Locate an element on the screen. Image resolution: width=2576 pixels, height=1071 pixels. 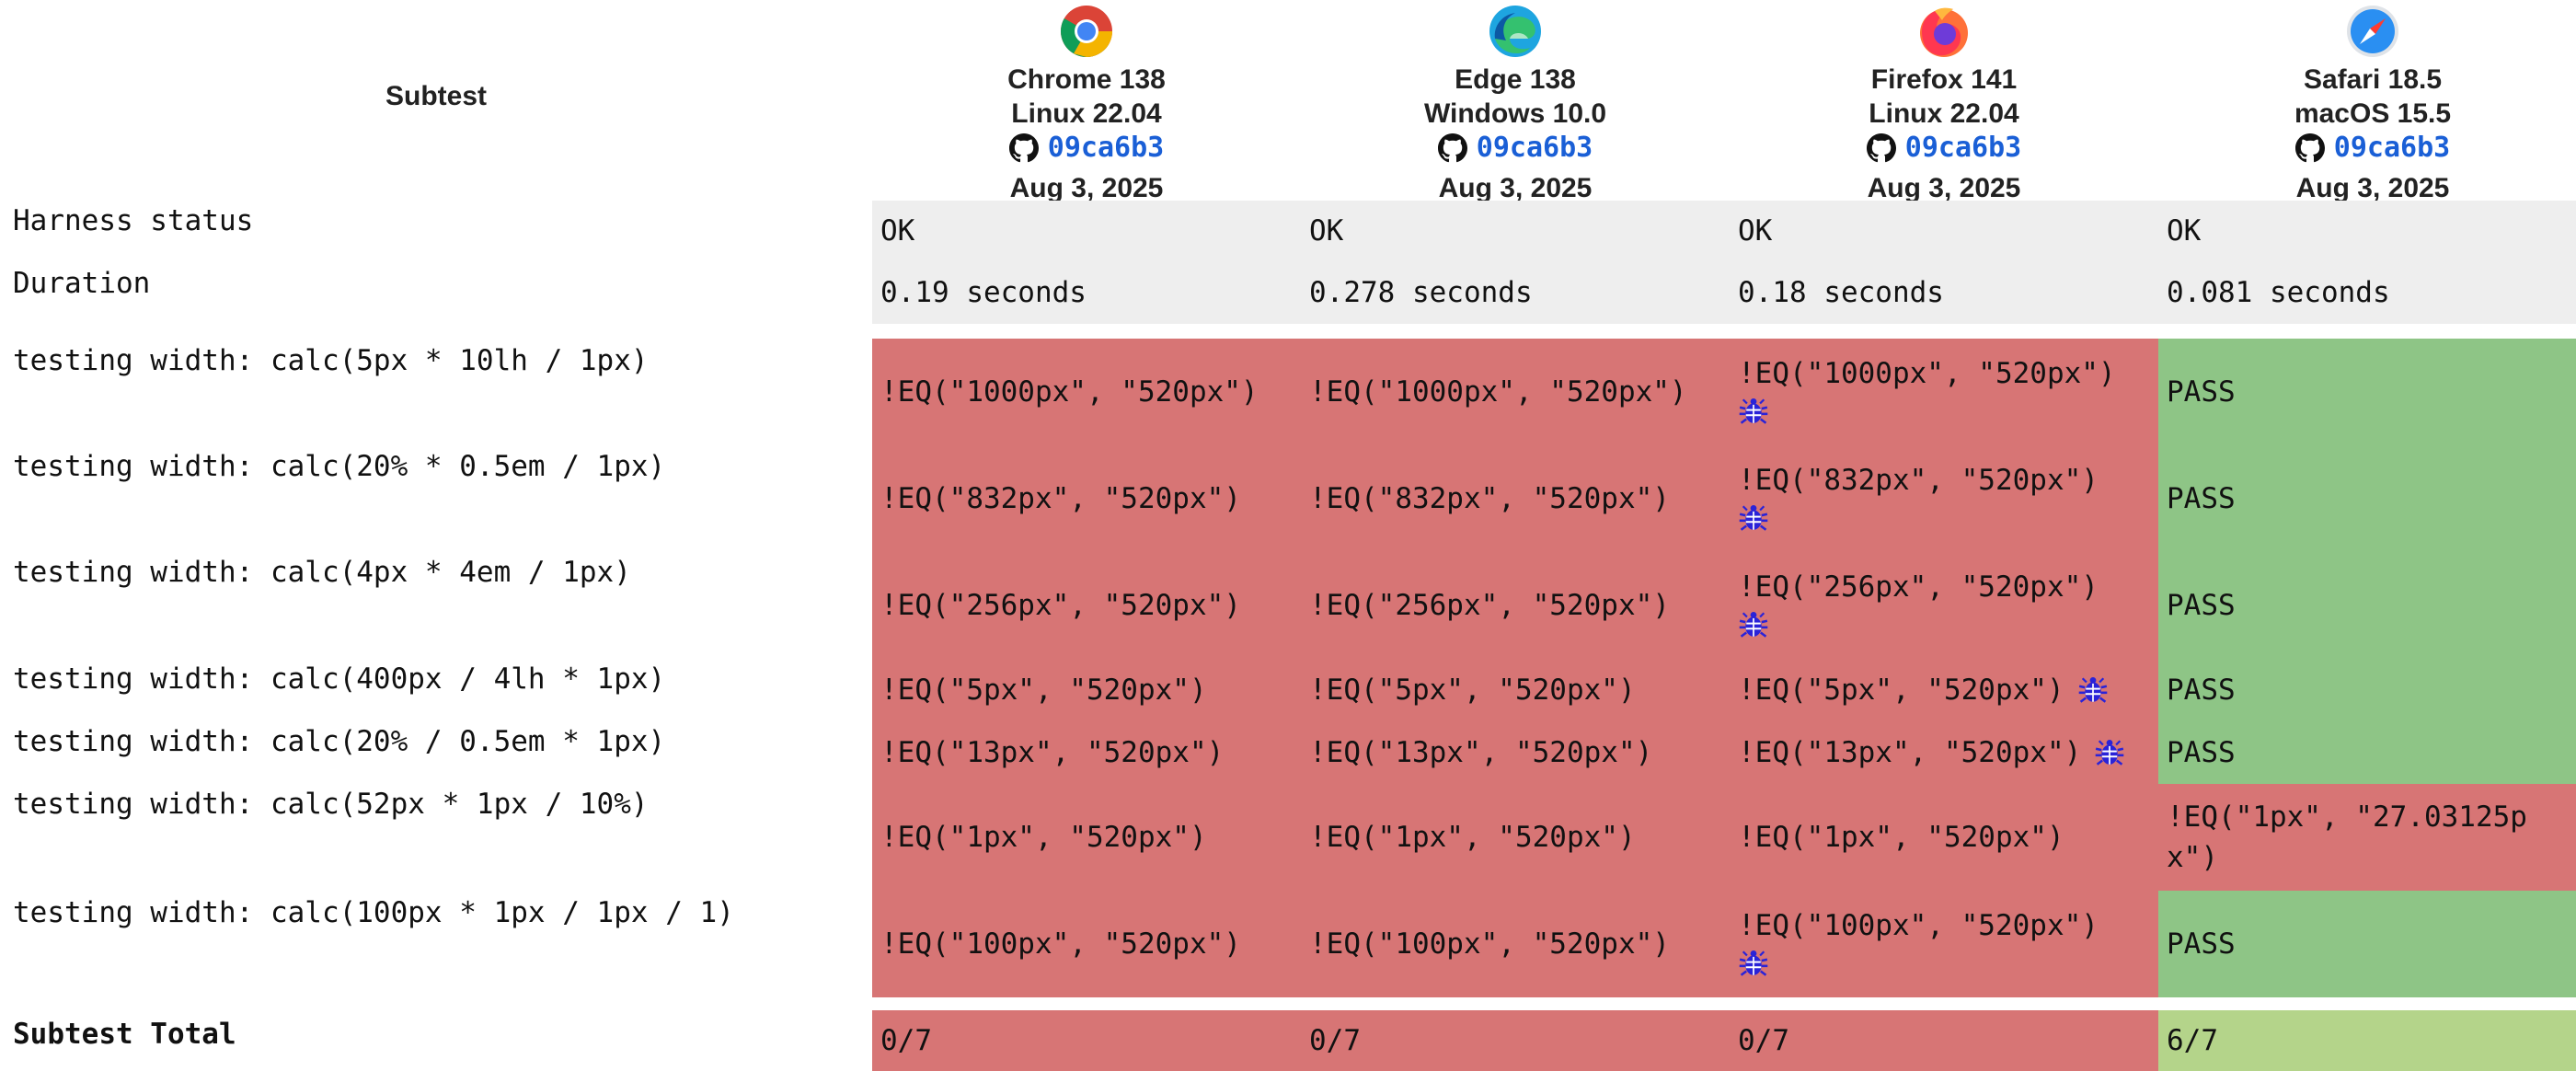
browser-os: macOS 15.5 is located at coordinates (2373, 113).